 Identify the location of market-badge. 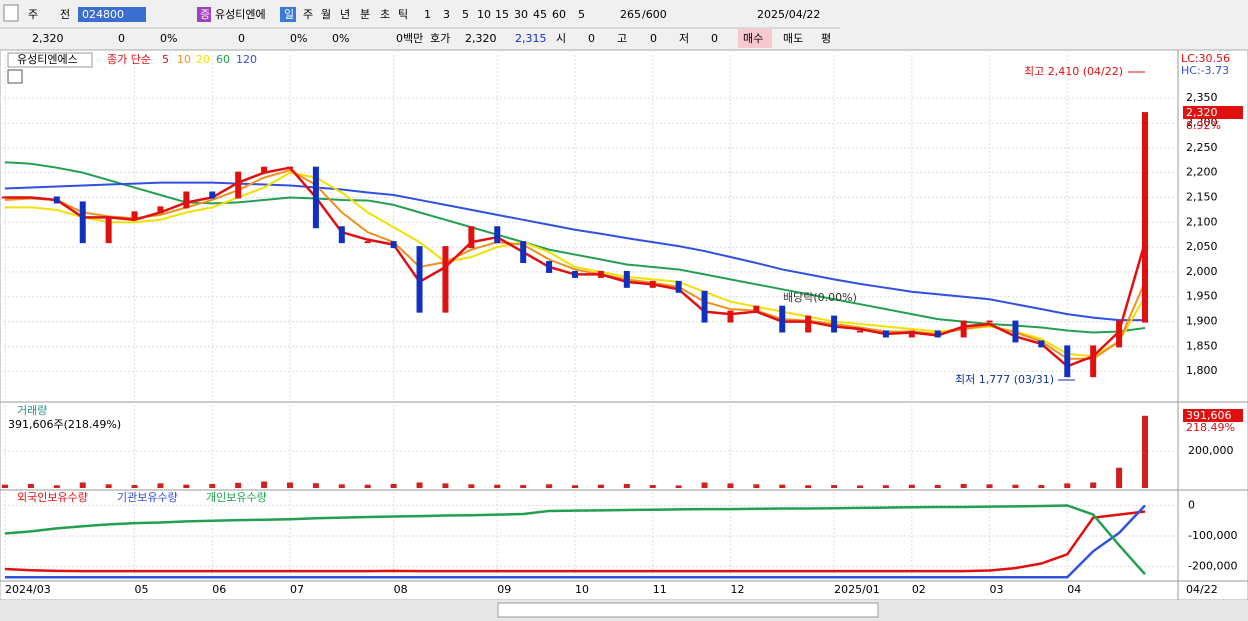
(204, 14).